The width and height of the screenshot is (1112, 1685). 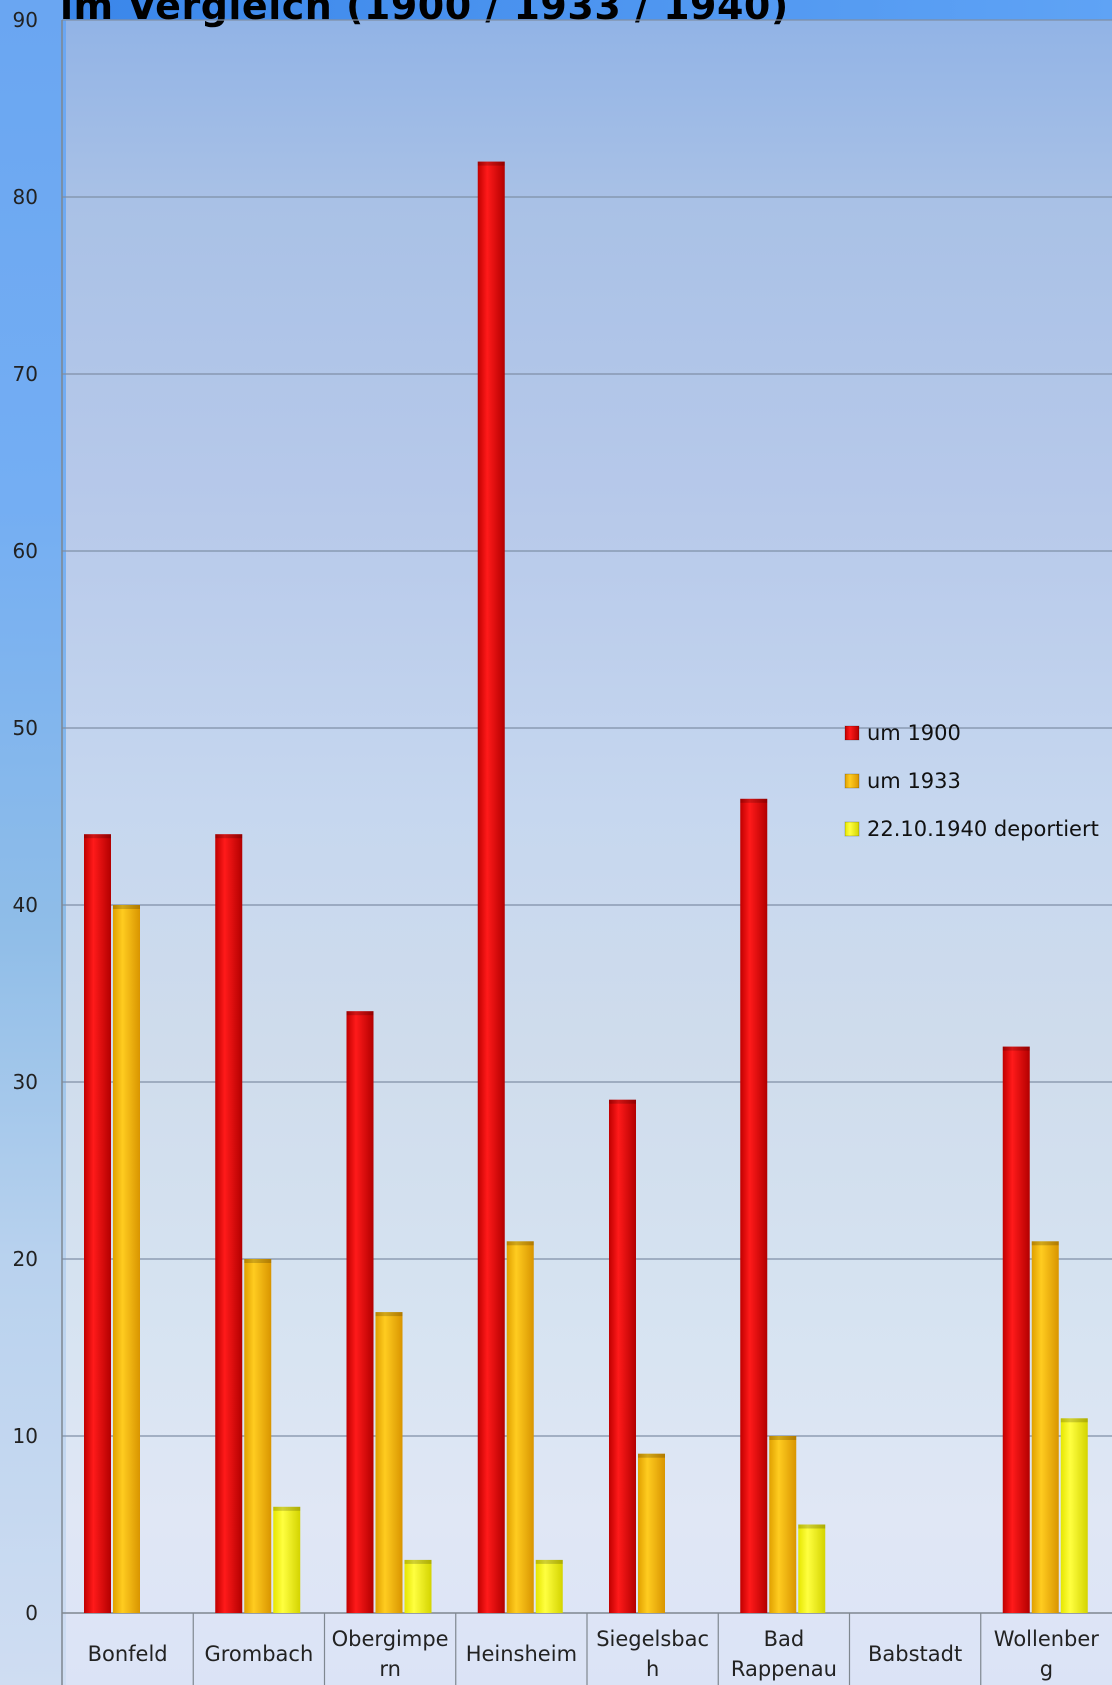 What do you see at coordinates (784, 1669) in the screenshot?
I see `category-label: Rappenau` at bounding box center [784, 1669].